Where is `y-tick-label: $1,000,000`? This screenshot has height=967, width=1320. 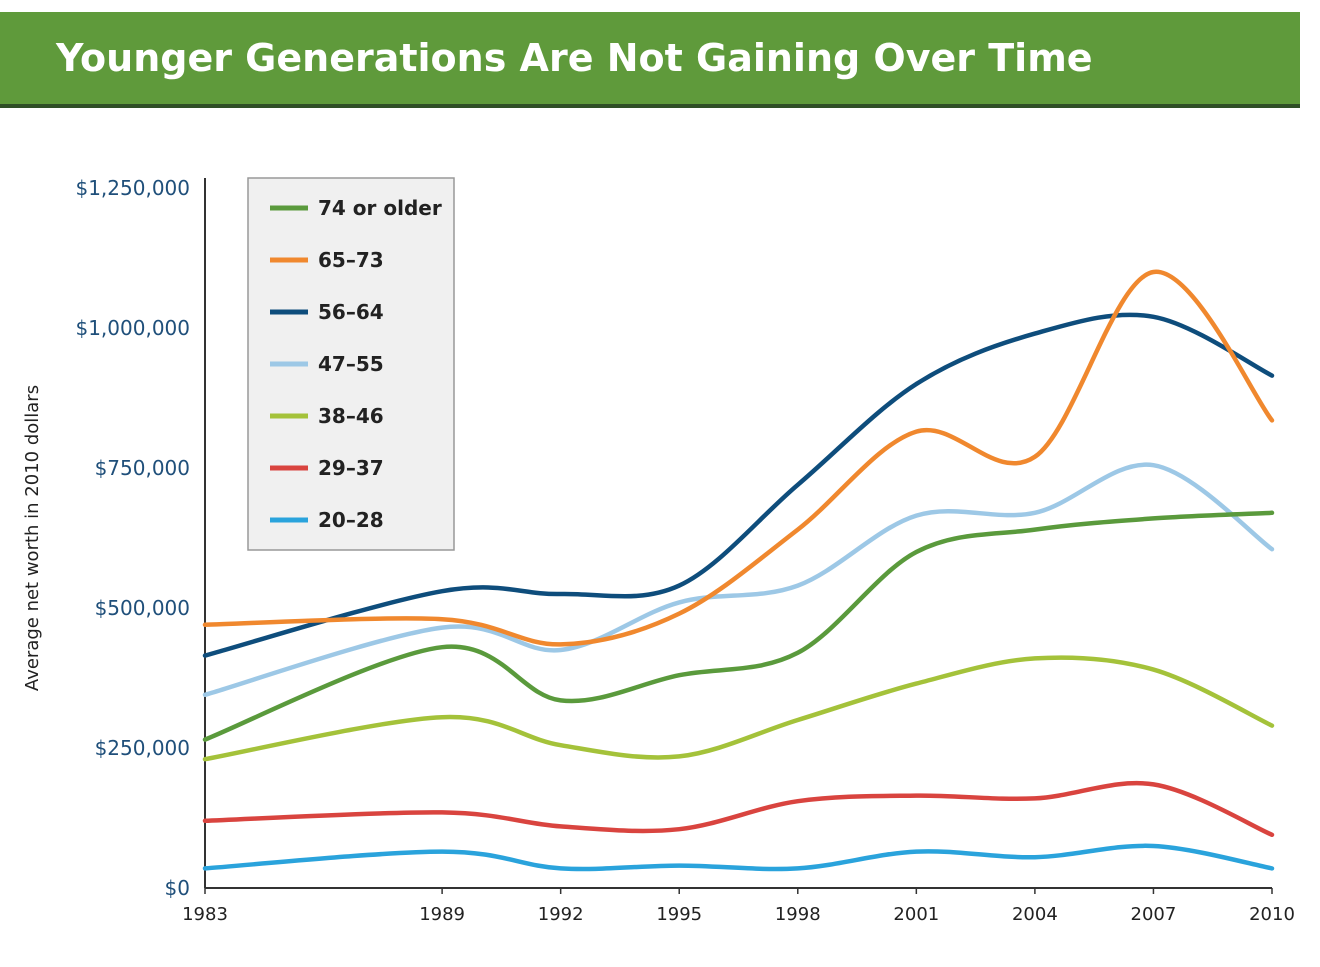 y-tick-label: $1,000,000 is located at coordinates (132, 328).